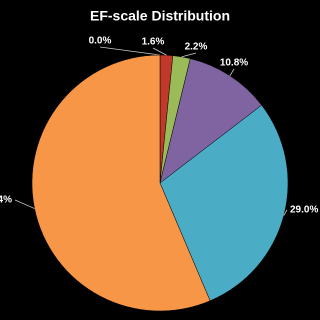 This screenshot has height=320, width=320. What do you see at coordinates (196, 47) in the screenshot?
I see `data-label: 2.2%` at bounding box center [196, 47].